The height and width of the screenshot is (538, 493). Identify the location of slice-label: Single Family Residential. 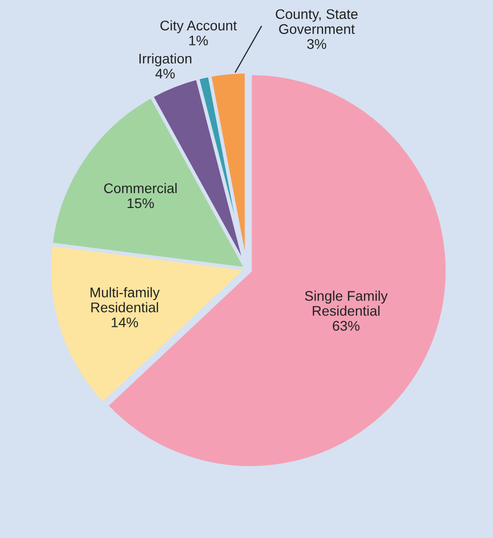
(346, 303).